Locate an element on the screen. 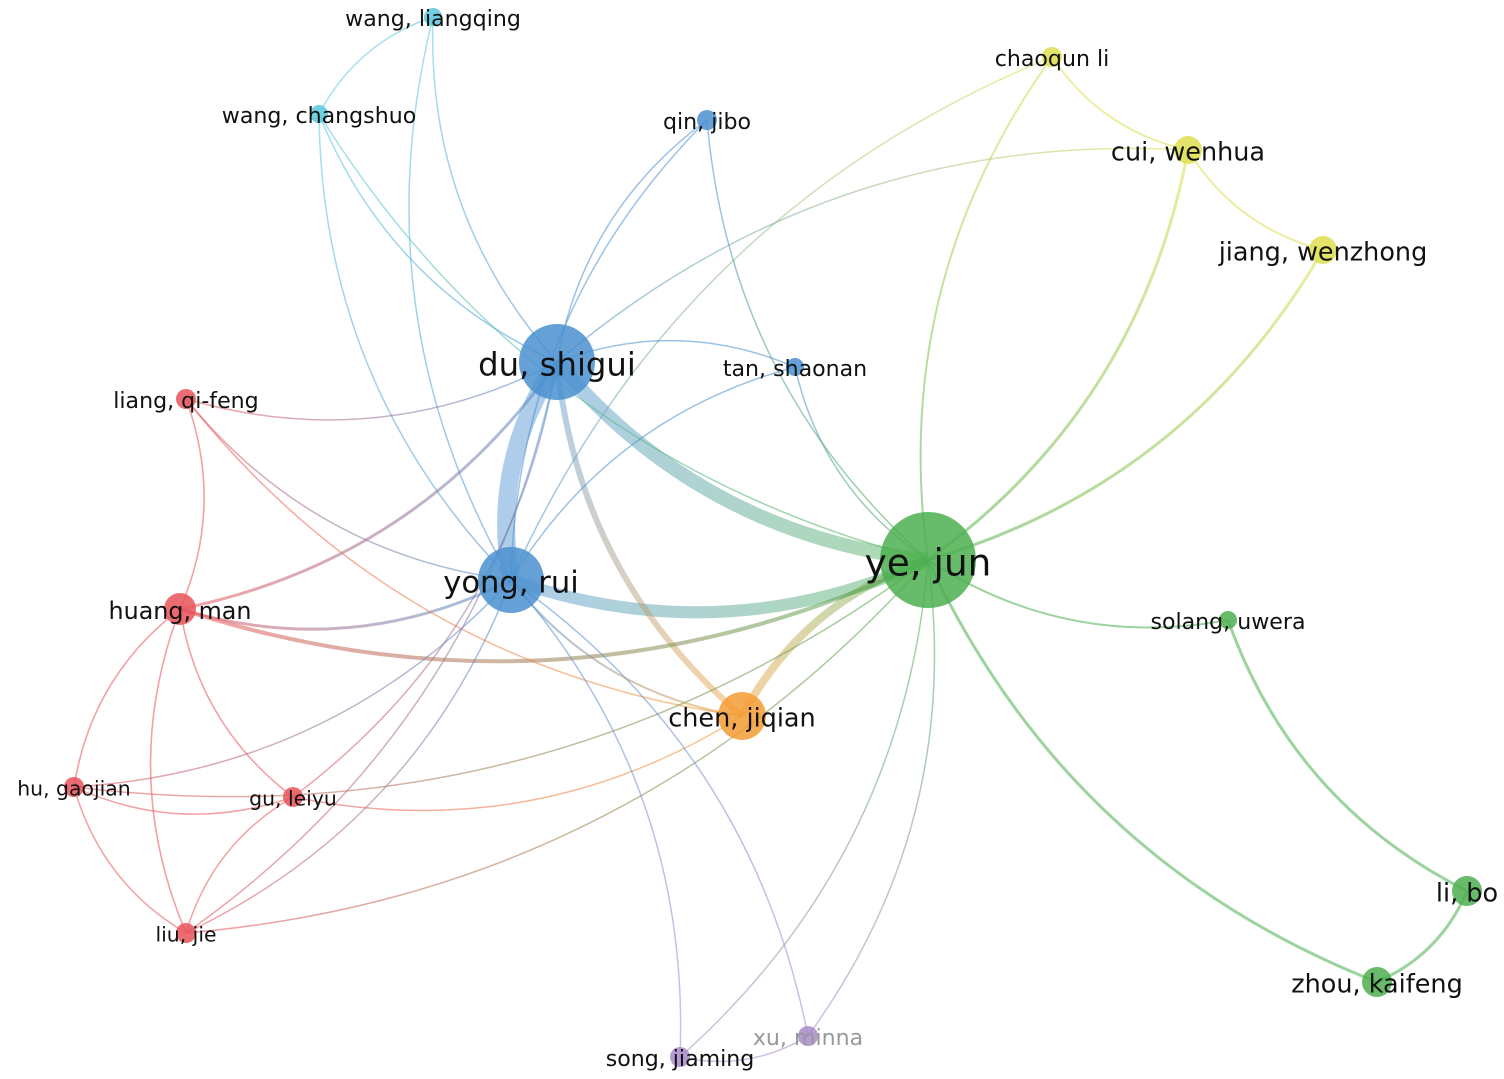  link-cui-du is located at coordinates (872, 255).